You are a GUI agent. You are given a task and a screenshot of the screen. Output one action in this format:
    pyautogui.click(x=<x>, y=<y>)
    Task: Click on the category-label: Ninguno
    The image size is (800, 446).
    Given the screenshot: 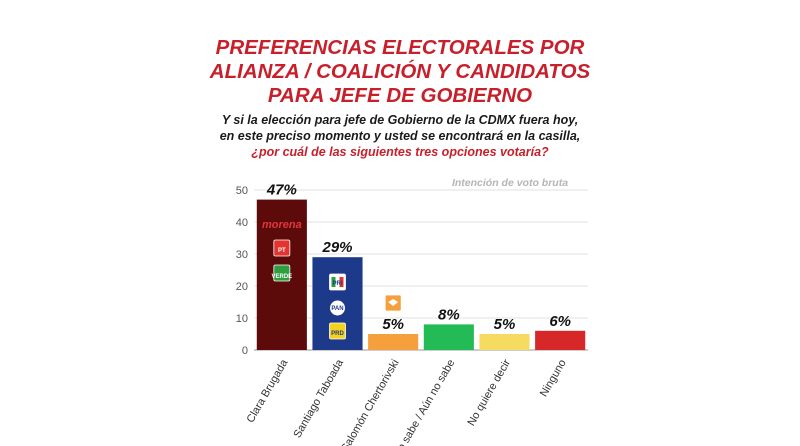 What is the action you would take?
    pyautogui.click(x=553, y=378)
    